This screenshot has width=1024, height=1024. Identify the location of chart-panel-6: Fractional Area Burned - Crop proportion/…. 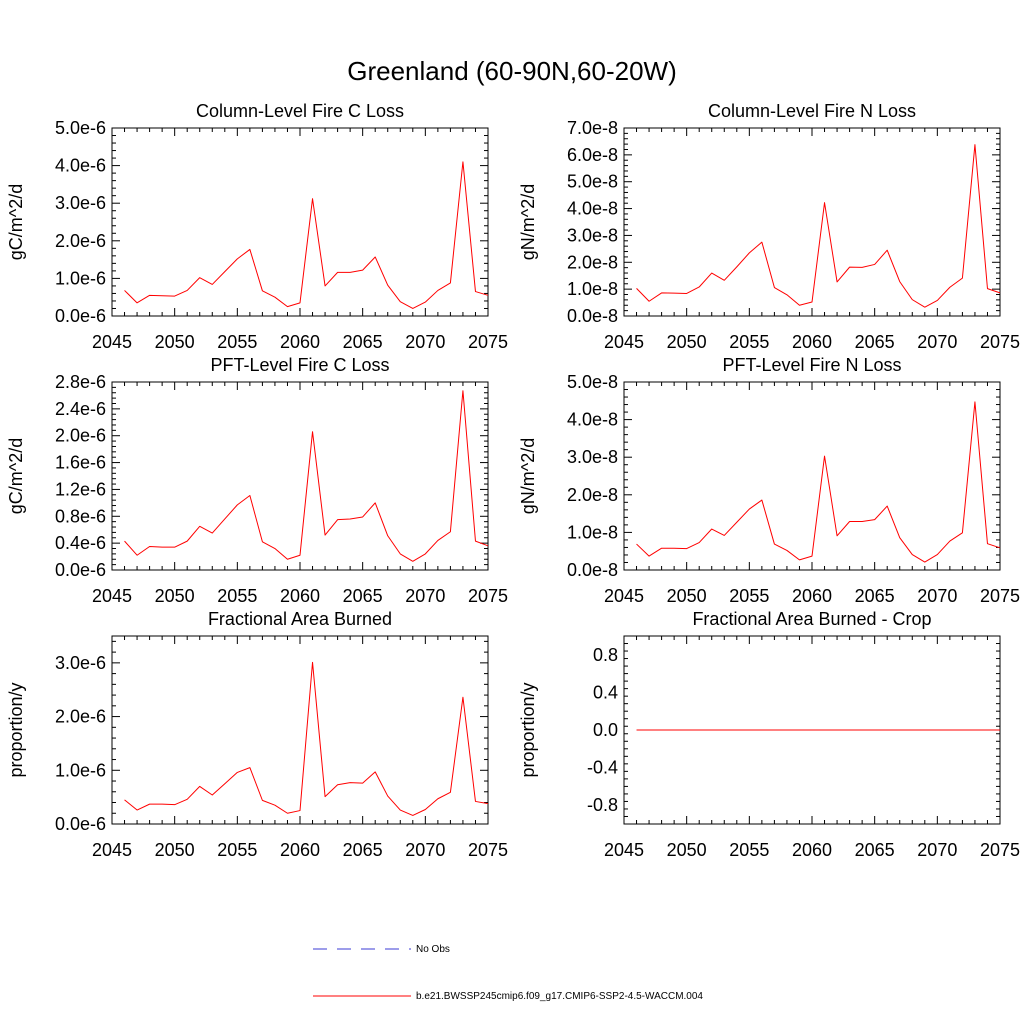
(769, 734).